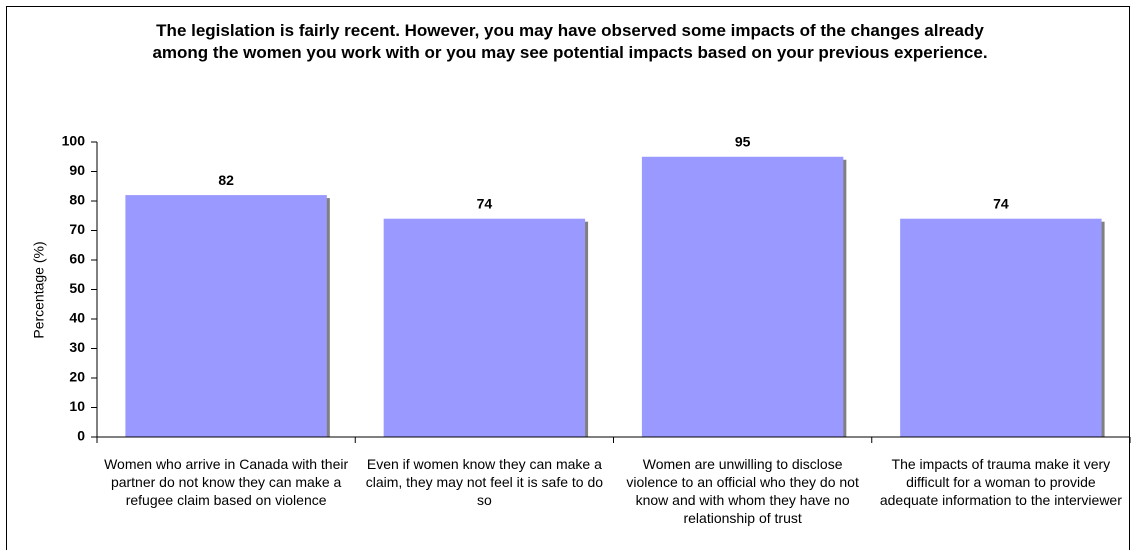  I want to click on y-tick-label: 40, so click(77, 318).